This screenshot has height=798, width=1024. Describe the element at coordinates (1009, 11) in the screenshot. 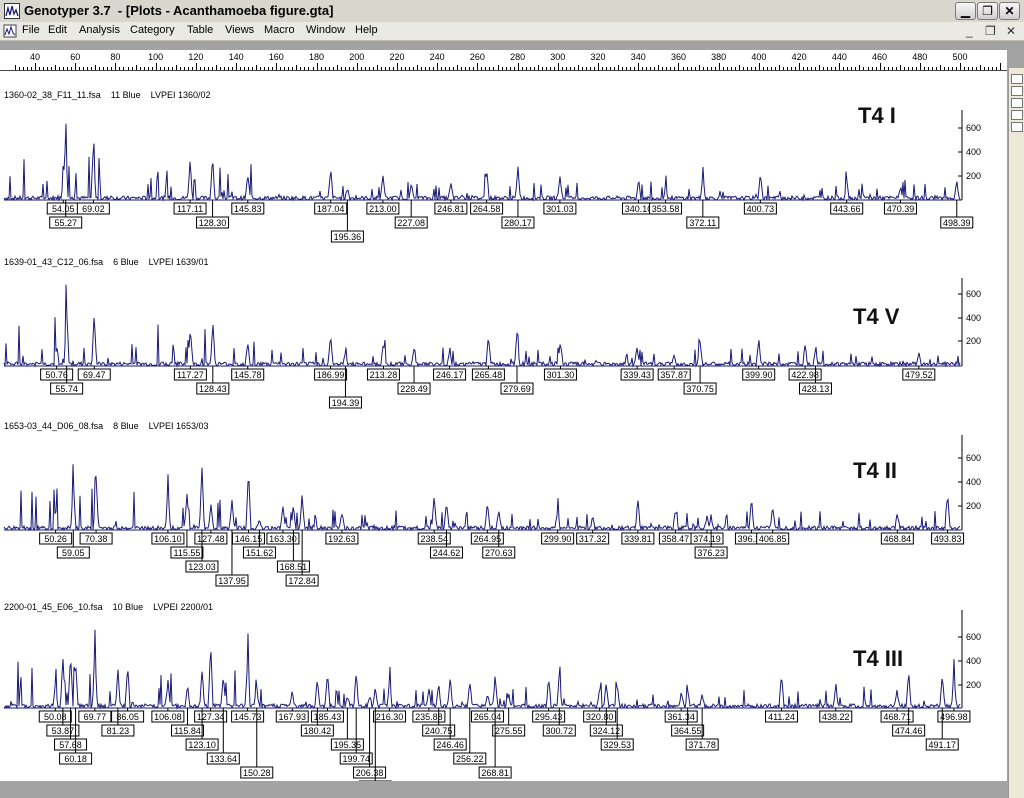

I see `close-button: ✕` at that location.